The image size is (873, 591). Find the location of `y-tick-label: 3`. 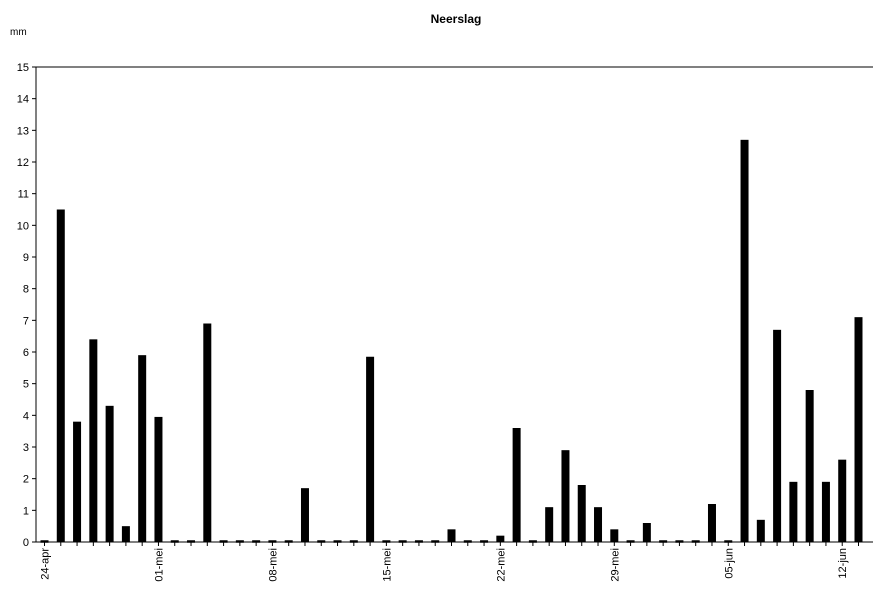

y-tick-label: 3 is located at coordinates (26, 448).